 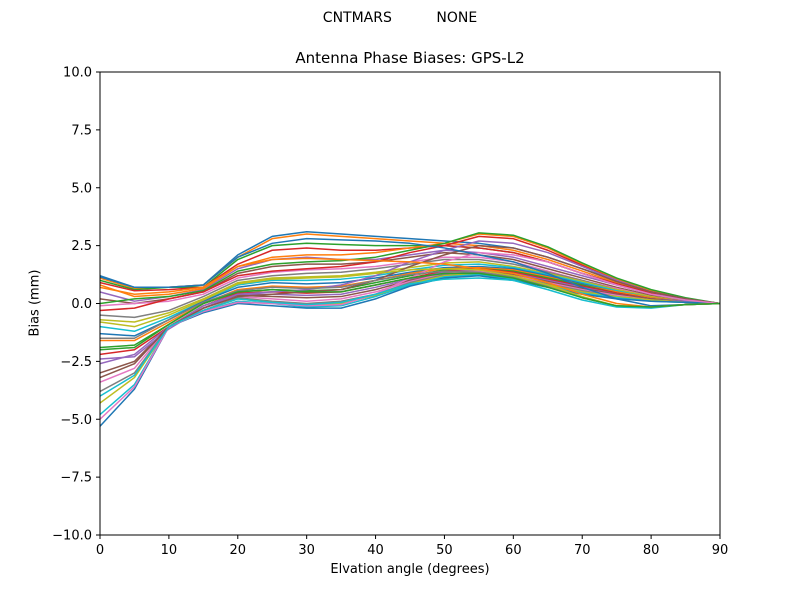 What do you see at coordinates (81, 188) in the screenshot?
I see `y-tick-label: 5.0` at bounding box center [81, 188].